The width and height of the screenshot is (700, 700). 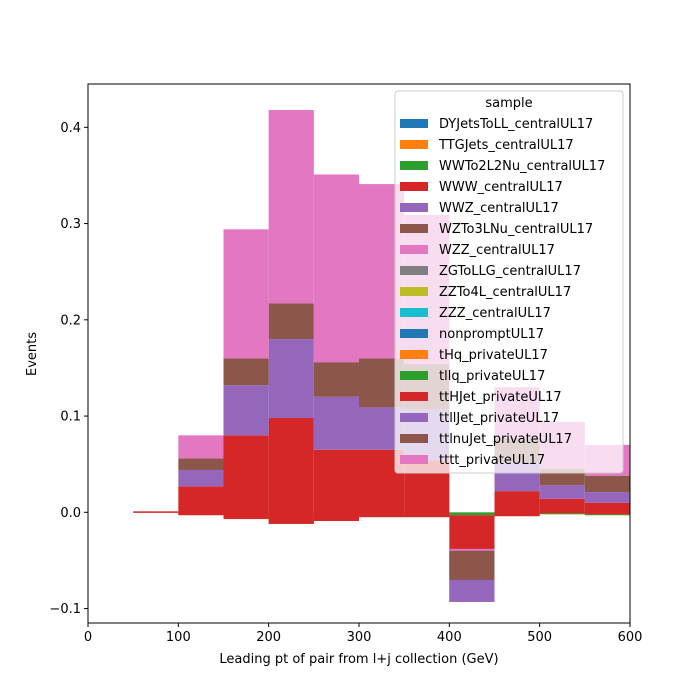 What do you see at coordinates (449, 637) in the screenshot?
I see `x-tick-label-400: 400` at bounding box center [449, 637].